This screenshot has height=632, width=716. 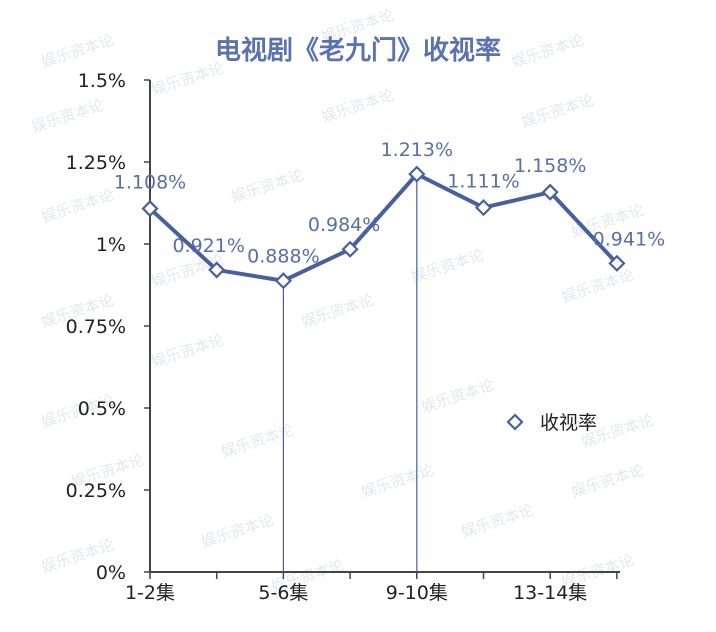 I want to click on y-tick-label: 1%, so click(x=111, y=245).